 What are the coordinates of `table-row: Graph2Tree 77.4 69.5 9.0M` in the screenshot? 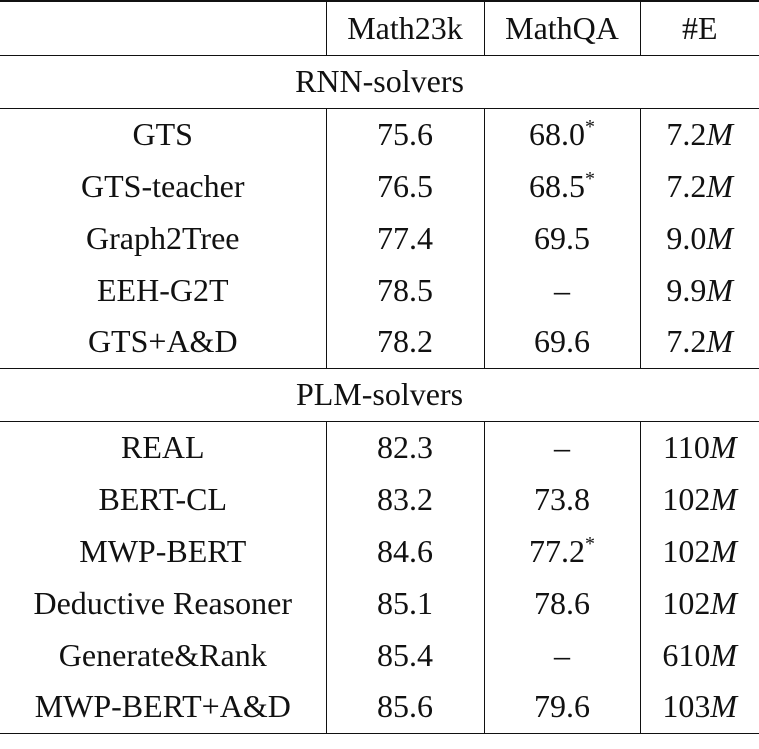 It's located at (379, 238).